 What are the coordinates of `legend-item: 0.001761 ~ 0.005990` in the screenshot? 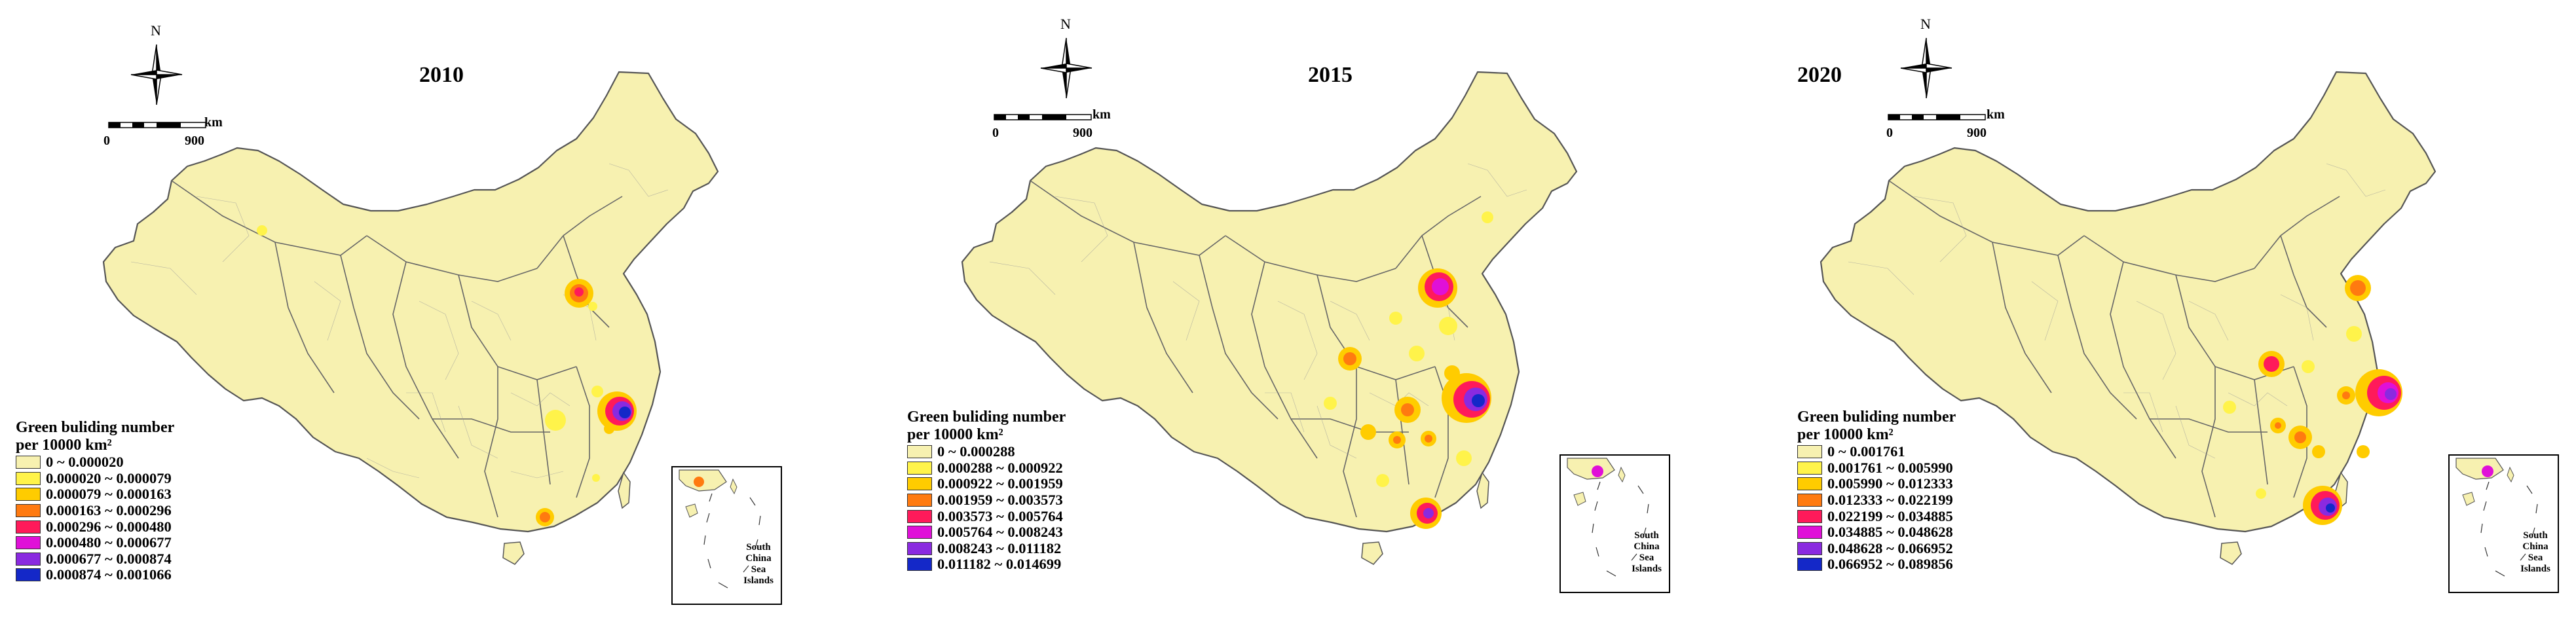 It's located at (1876, 468).